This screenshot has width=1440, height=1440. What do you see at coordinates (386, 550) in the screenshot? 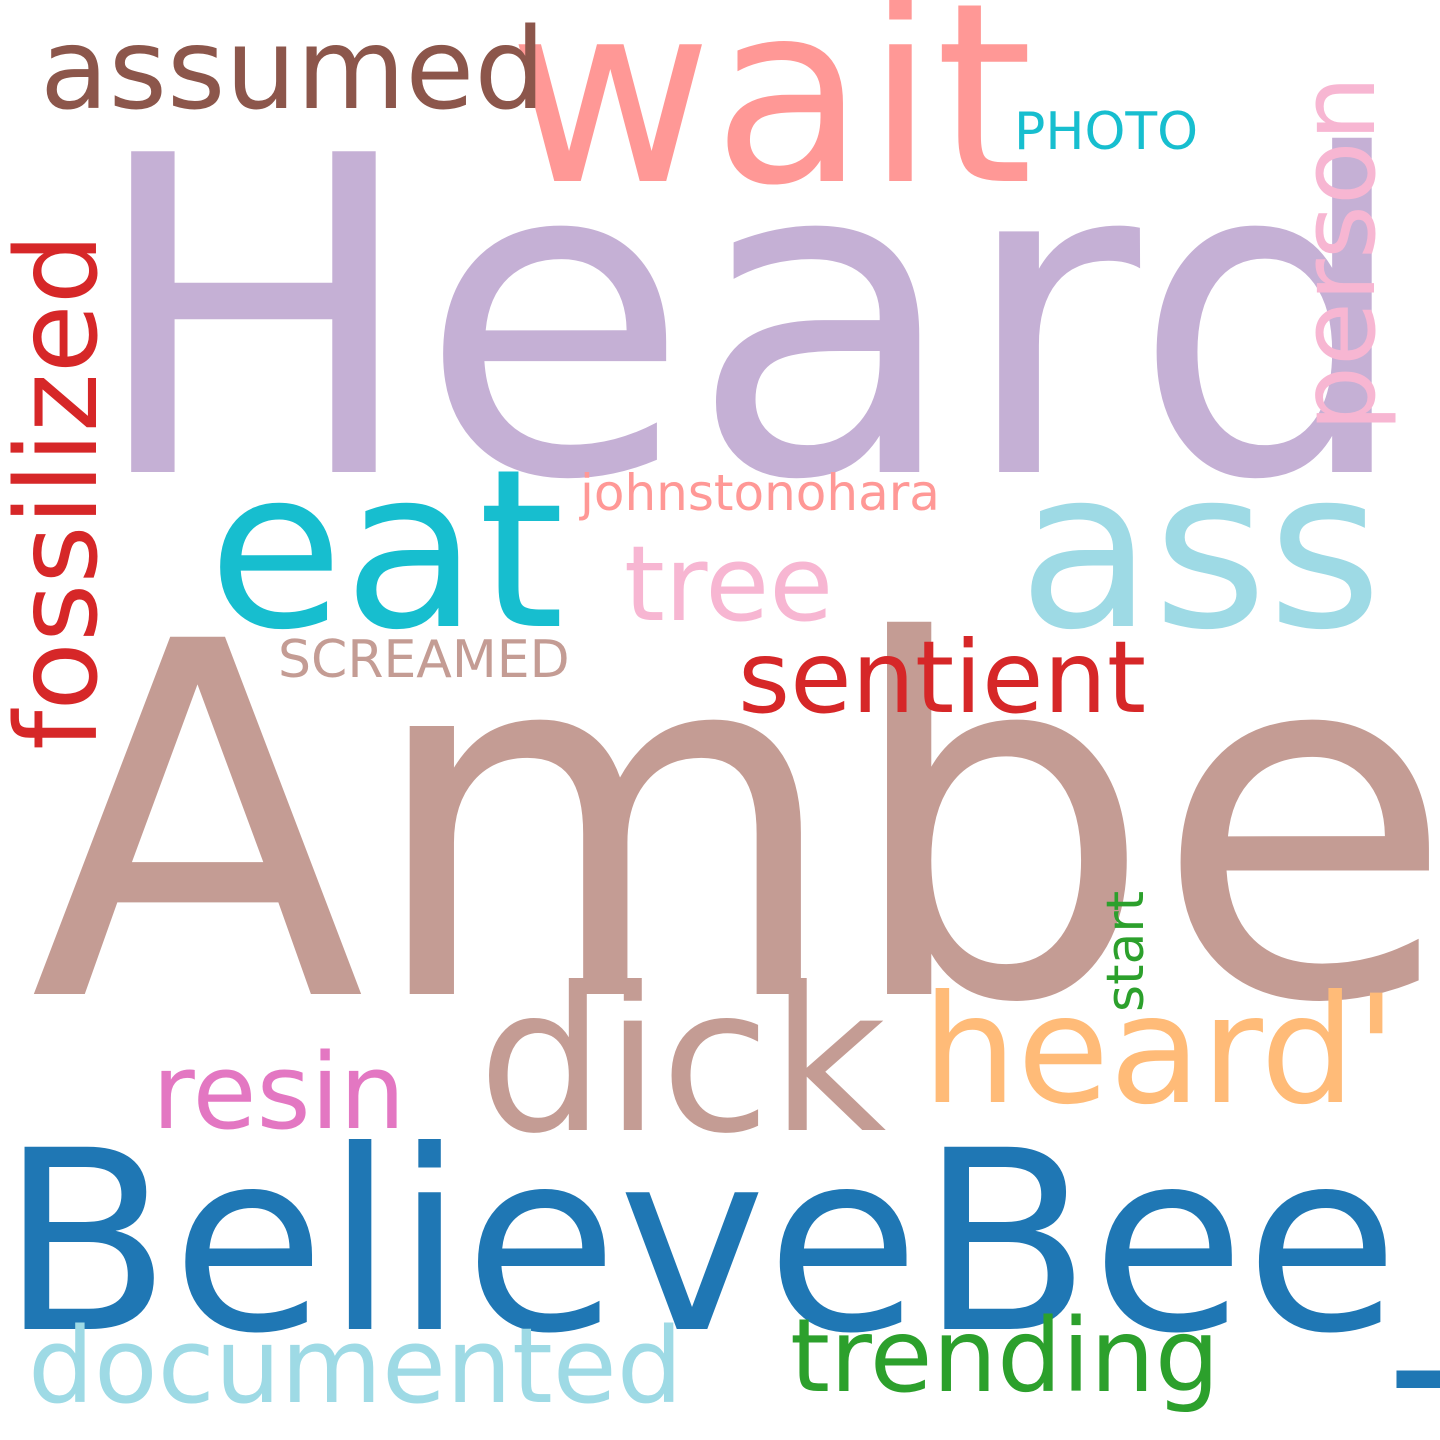
I see `word-eat: eat` at bounding box center [386, 550].